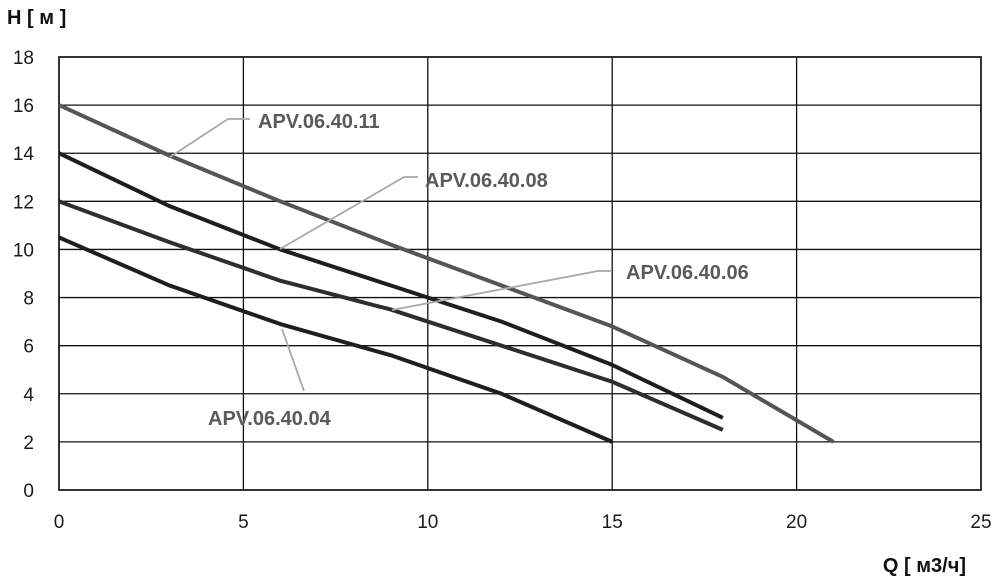 This screenshot has width=1004, height=588. Describe the element at coordinates (23, 250) in the screenshot. I see `y-tick-label: 10` at that location.